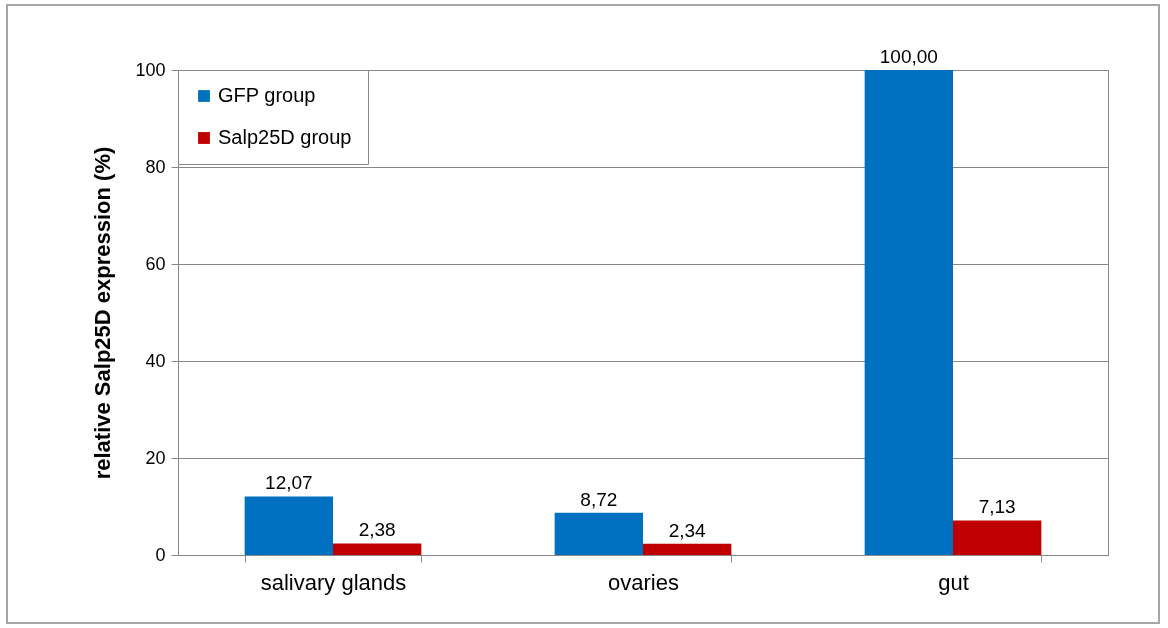 Image resolution: width=1168 pixels, height=628 pixels. What do you see at coordinates (267, 95) in the screenshot?
I see `legend-label: GFP group` at bounding box center [267, 95].